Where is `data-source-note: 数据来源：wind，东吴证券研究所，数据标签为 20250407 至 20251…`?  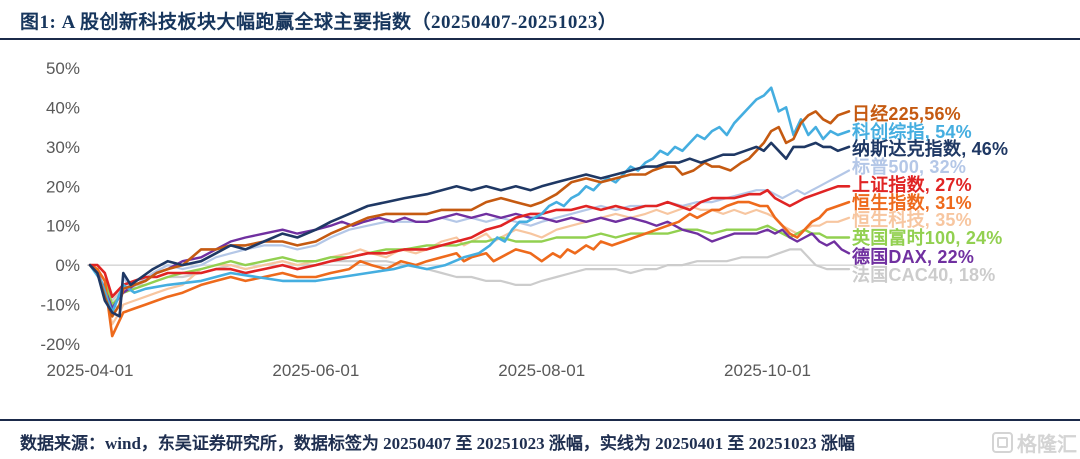
data-source-note: 数据来源：wind，东吴证券研究所，数据标签为 20250407 至 20251… is located at coordinates (437, 443).